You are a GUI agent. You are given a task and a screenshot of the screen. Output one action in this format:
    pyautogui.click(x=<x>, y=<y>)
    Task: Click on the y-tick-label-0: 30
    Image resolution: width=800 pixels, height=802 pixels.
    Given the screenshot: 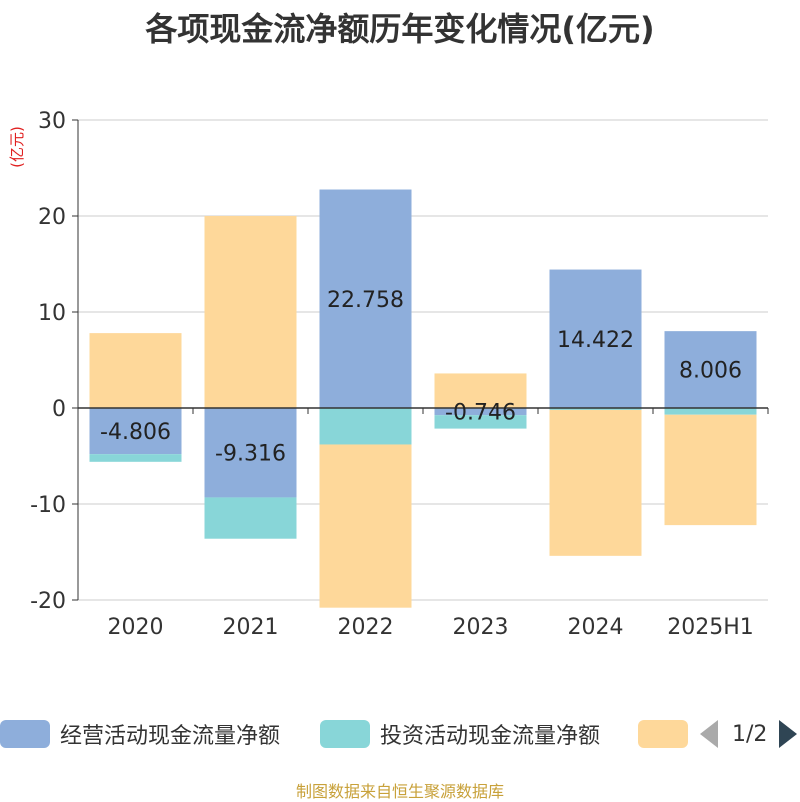 What is the action you would take?
    pyautogui.click(x=52, y=121)
    